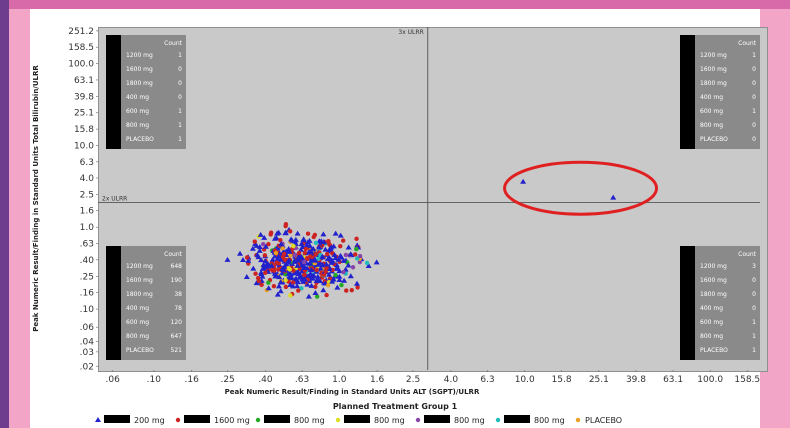 The height and width of the screenshot is (428, 790). Describe the element at coordinates (81, 65) in the screenshot. I see `y-tick-label: 100.0` at that location.